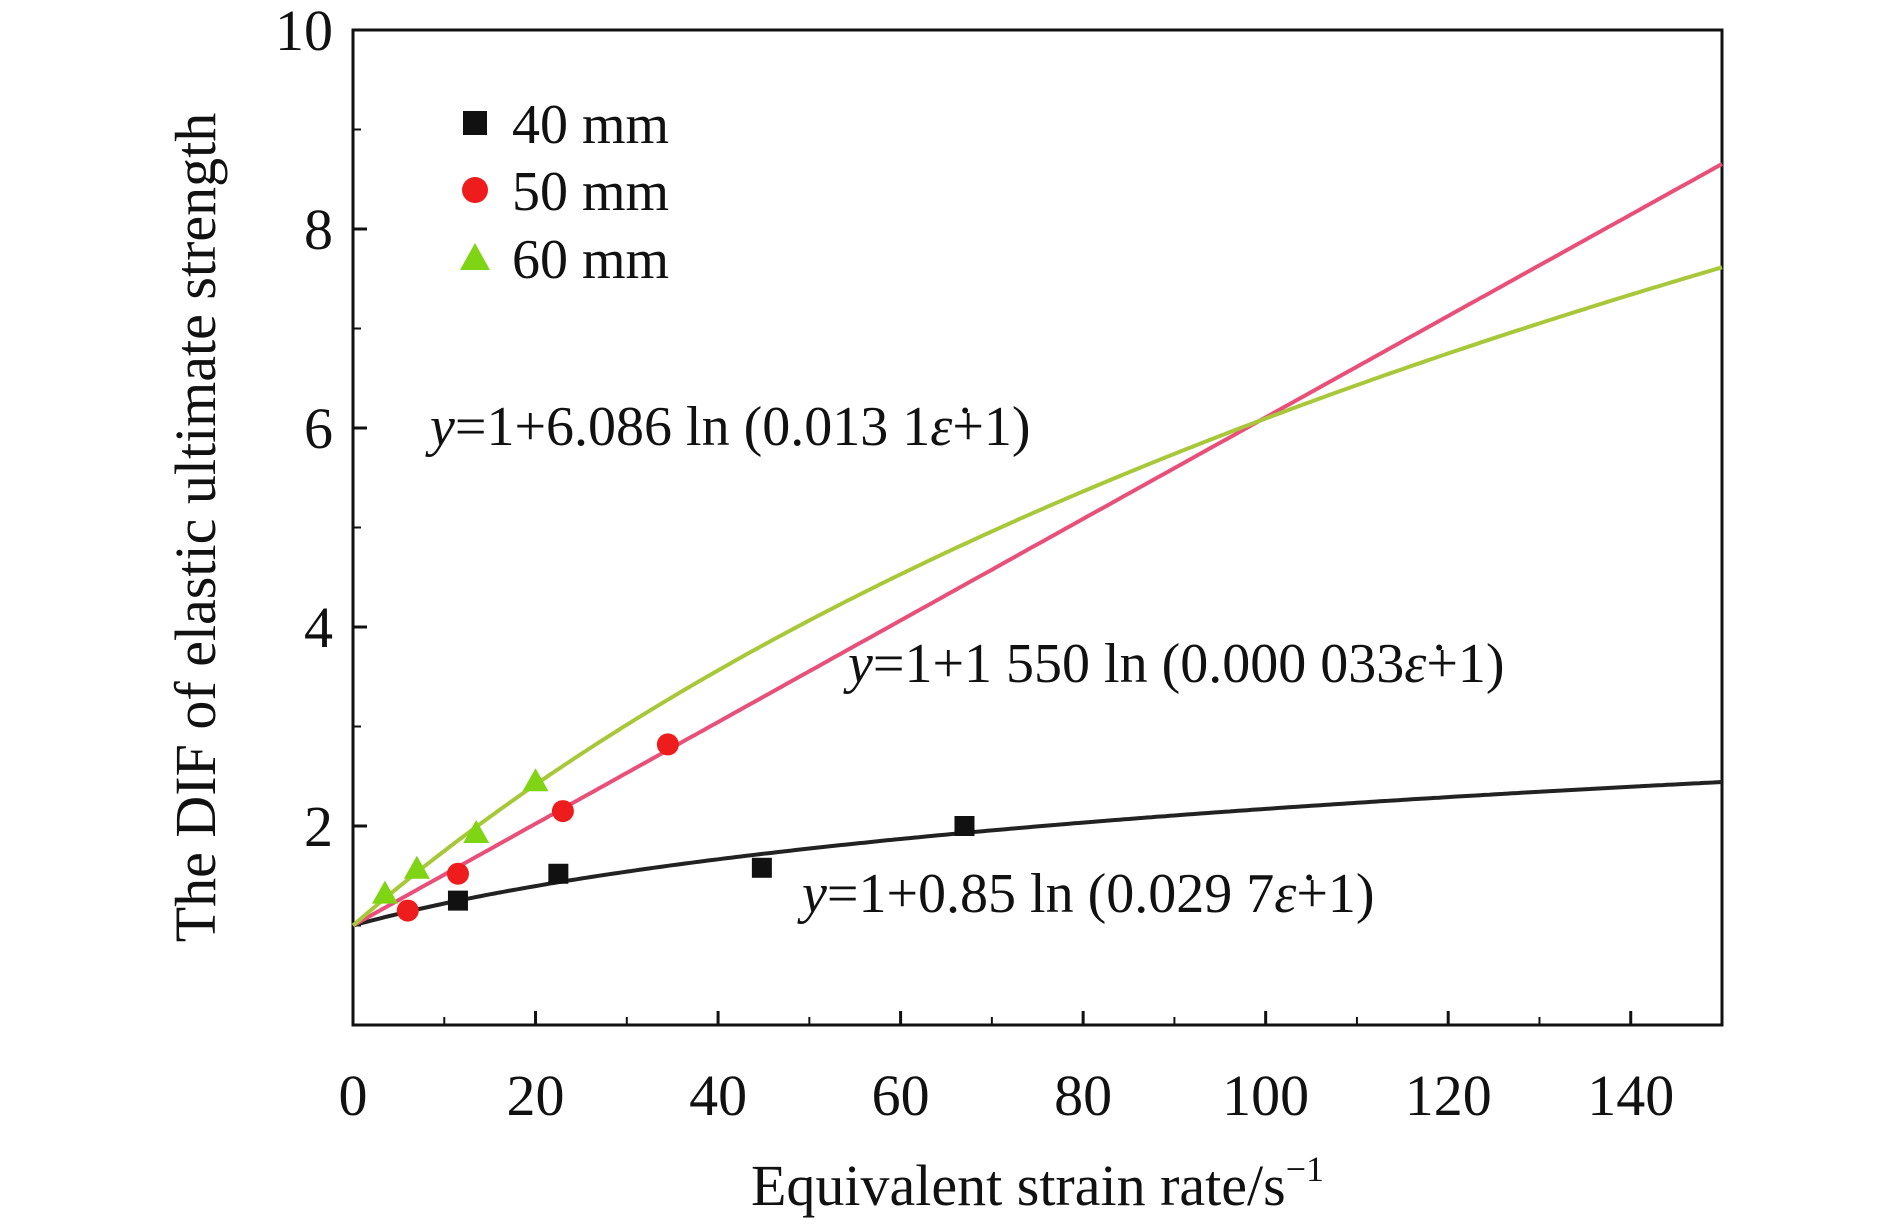  I want to click on x-tick-label: 140, so click(1630, 1095).